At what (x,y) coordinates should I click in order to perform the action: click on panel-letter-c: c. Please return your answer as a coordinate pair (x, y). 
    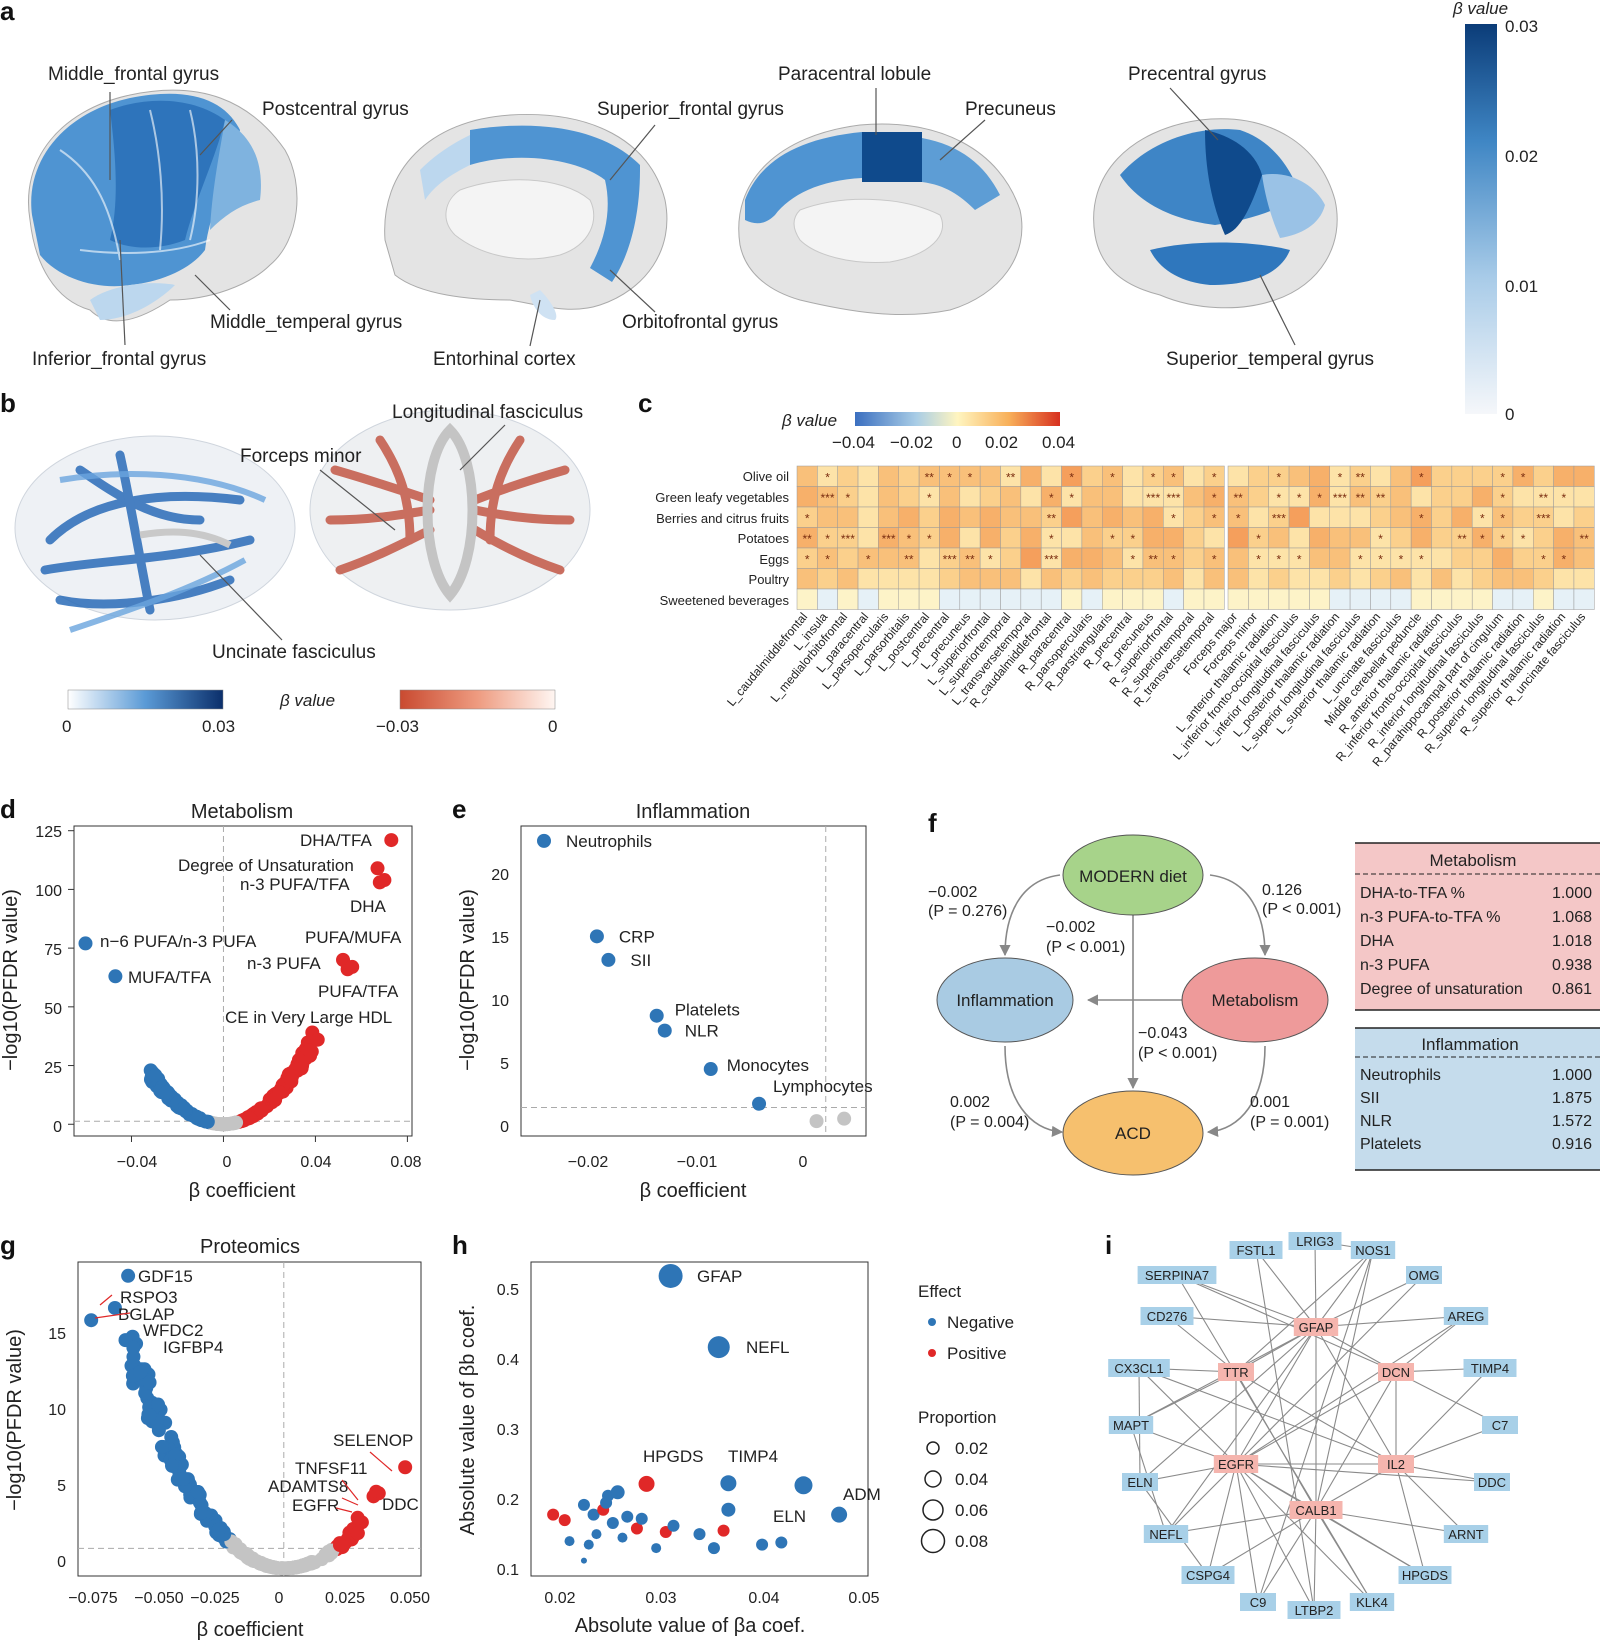
    Looking at the image, I should click on (645, 403).